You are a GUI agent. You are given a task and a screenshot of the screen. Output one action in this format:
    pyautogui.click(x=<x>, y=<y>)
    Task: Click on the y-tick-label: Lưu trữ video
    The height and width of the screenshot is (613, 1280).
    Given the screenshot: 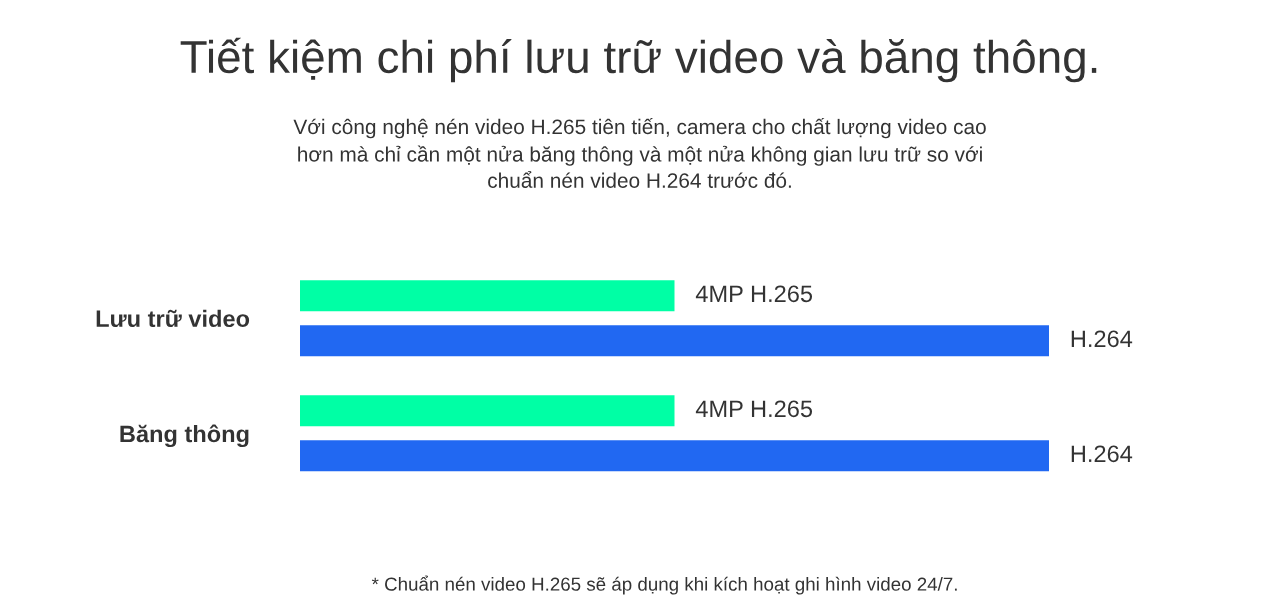 What is the action you would take?
    pyautogui.click(x=173, y=318)
    